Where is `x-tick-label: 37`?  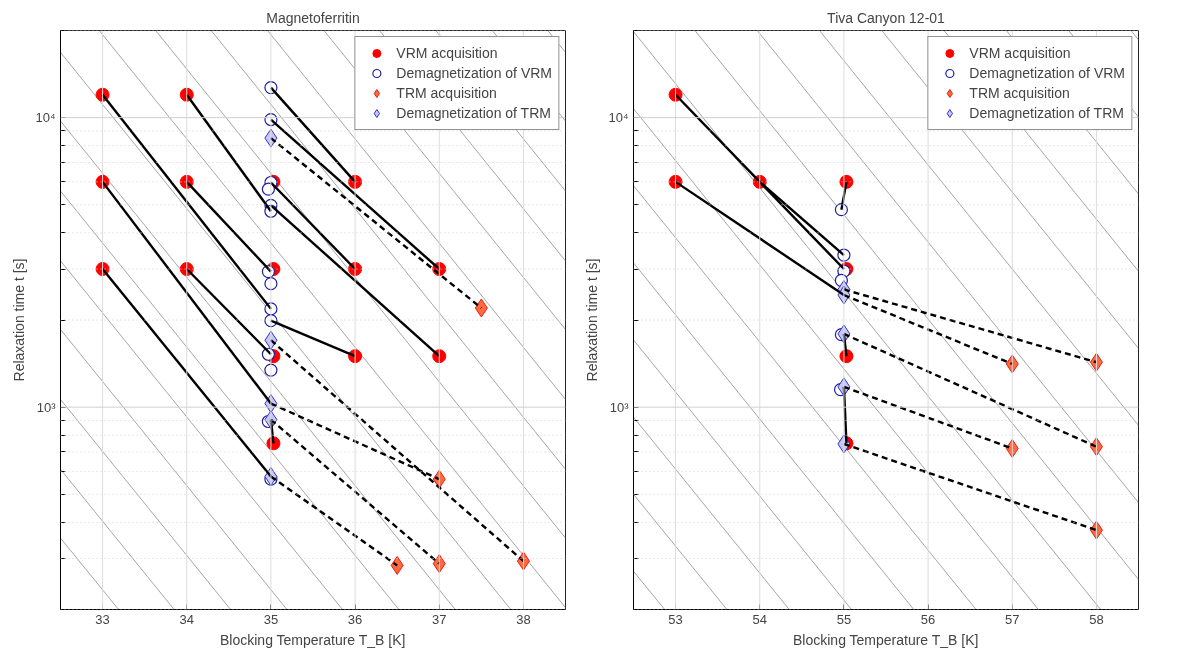 x-tick-label: 37 is located at coordinates (439, 619).